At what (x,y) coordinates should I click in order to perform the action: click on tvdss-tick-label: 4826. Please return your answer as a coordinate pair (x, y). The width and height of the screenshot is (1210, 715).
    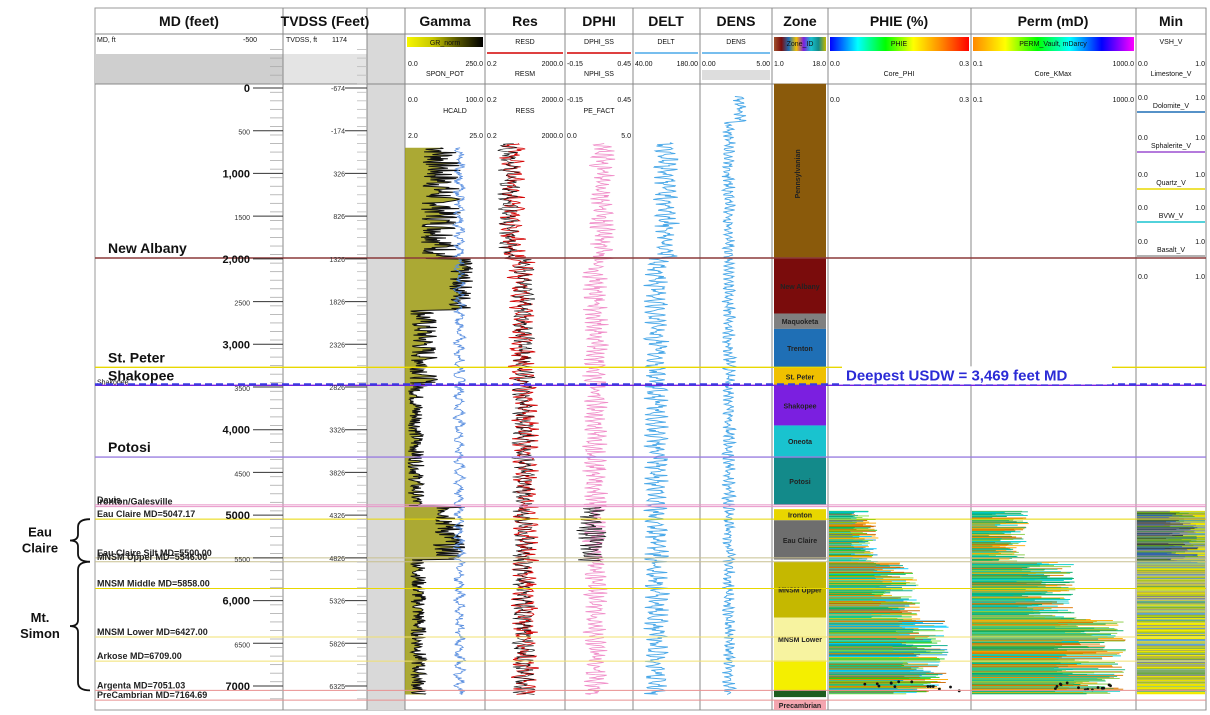
    Looking at the image, I should click on (337, 559).